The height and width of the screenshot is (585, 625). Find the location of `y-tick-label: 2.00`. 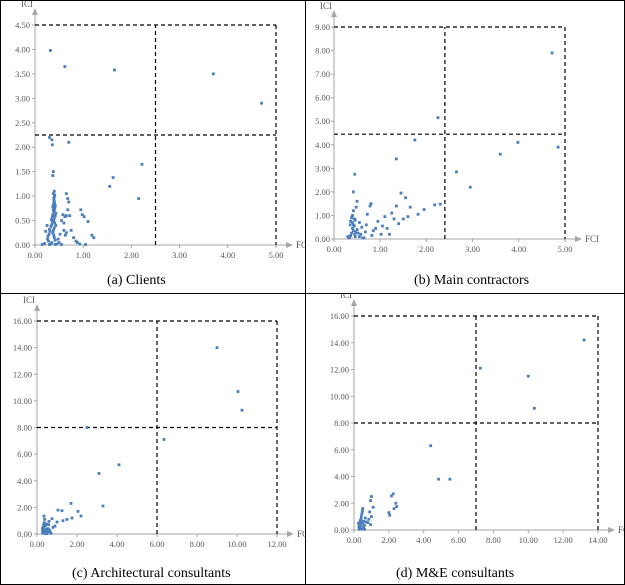

y-tick-label: 2.00 is located at coordinates (24, 507).